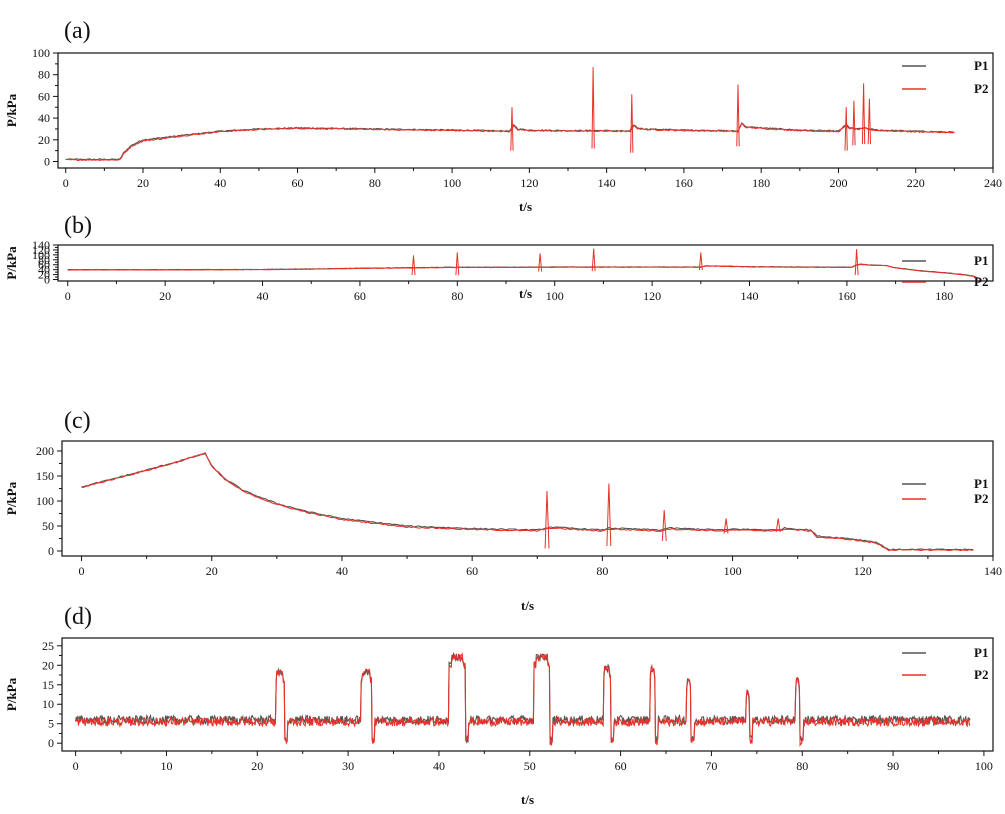 This screenshot has height=814, width=1005. What do you see at coordinates (48, 685) in the screenshot?
I see `y-tick-label: 15` at bounding box center [48, 685].